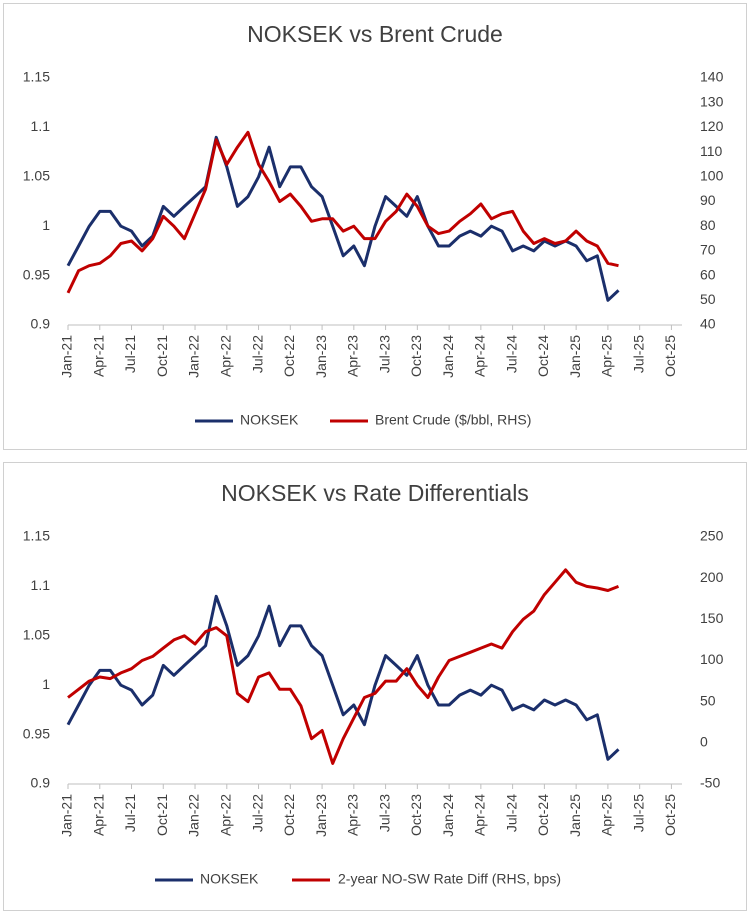 The width and height of the screenshot is (750, 915). What do you see at coordinates (712, 618) in the screenshot?
I see `y2-tick-label: 150` at bounding box center [712, 618].